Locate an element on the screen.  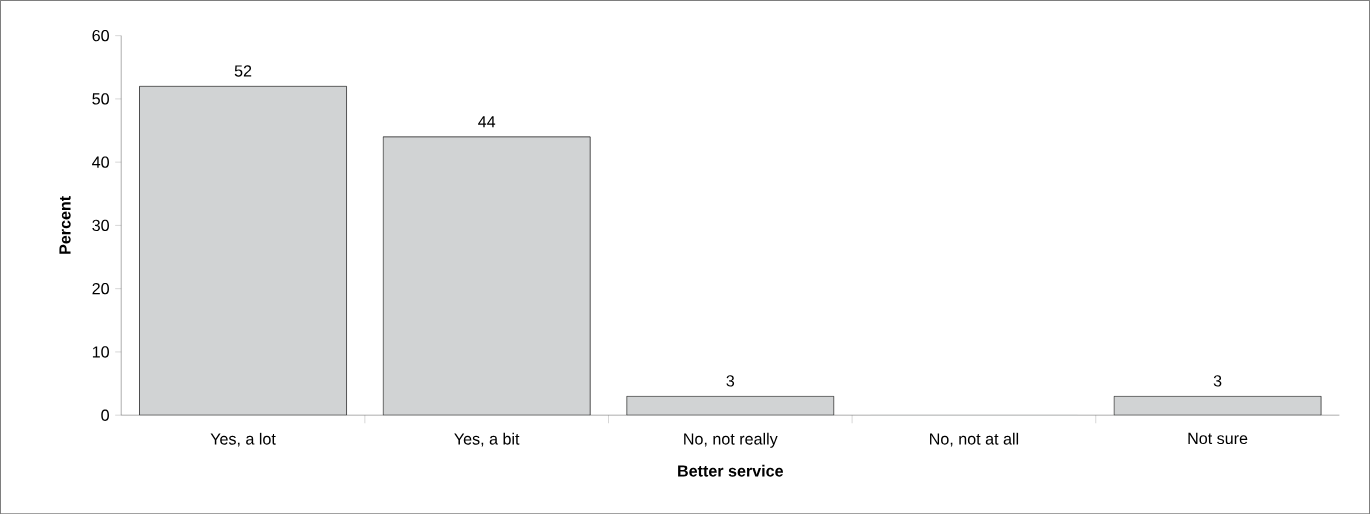
y-tick-label: 50 is located at coordinates (100, 99).